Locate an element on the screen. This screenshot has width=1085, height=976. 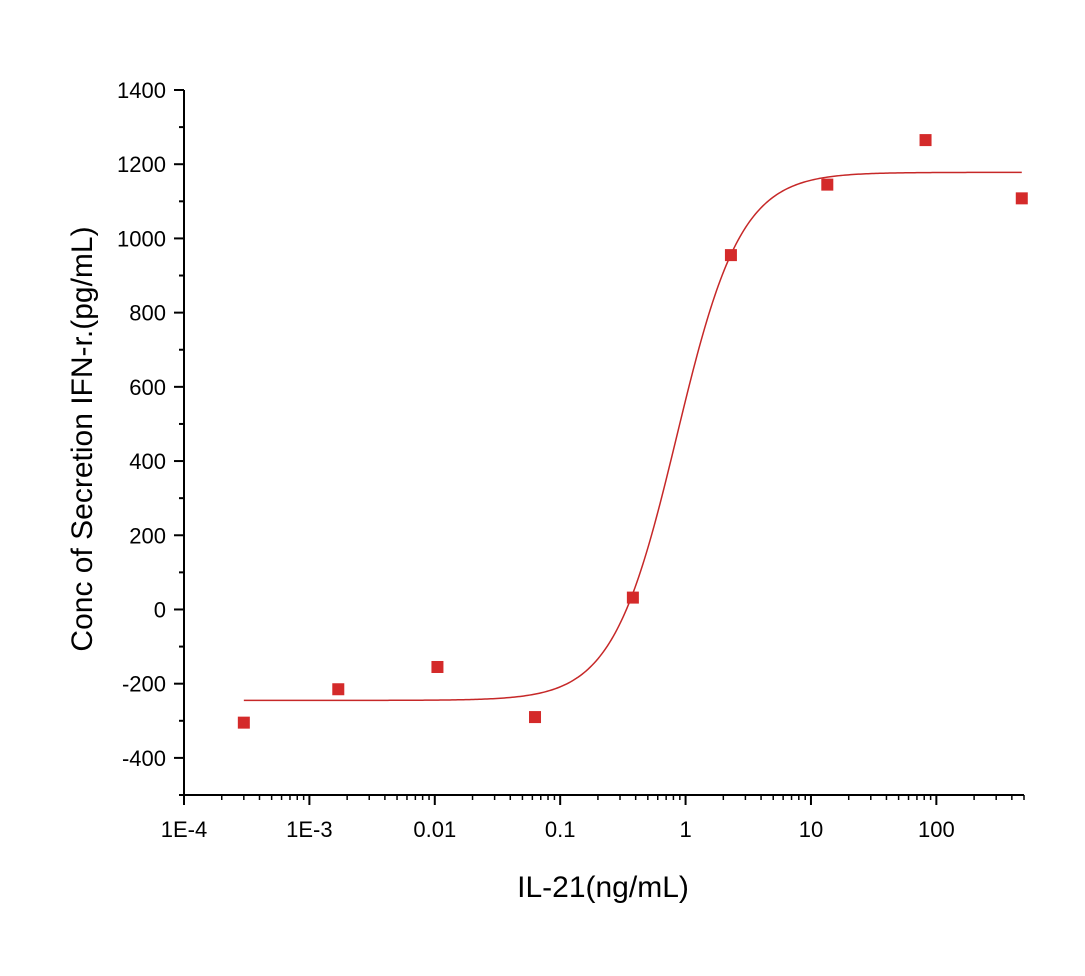
y-tick-label: 0 is located at coordinates (160, 609).